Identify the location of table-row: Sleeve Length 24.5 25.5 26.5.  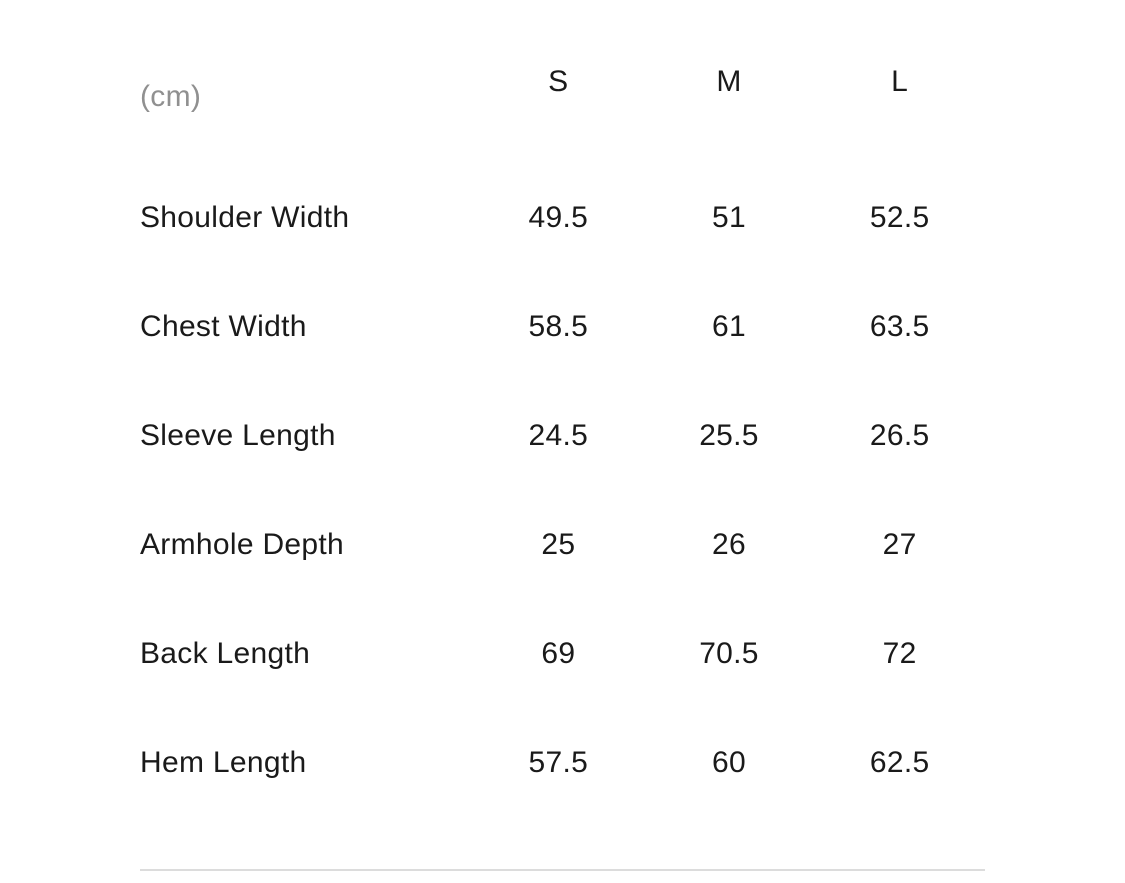
(562, 435).